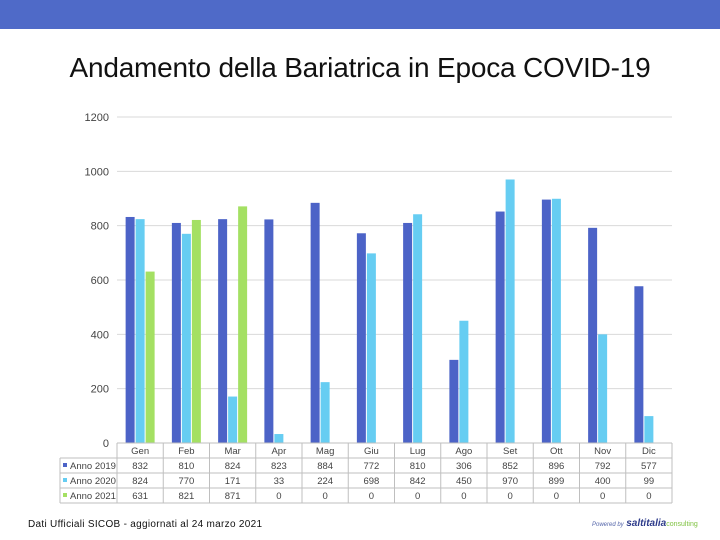  What do you see at coordinates (325, 481) in the screenshot?
I see `data-table-value: 224` at bounding box center [325, 481].